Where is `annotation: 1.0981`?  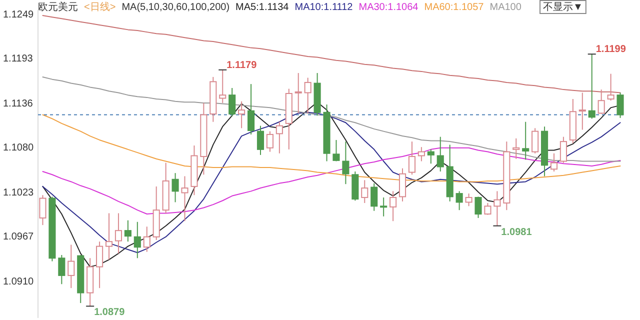
annotation: 1.0981 is located at coordinates (516, 232).